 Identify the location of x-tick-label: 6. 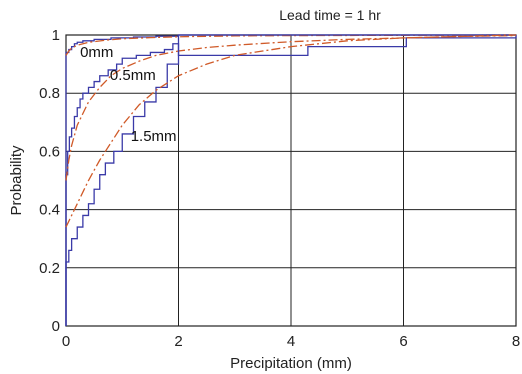
(403, 341).